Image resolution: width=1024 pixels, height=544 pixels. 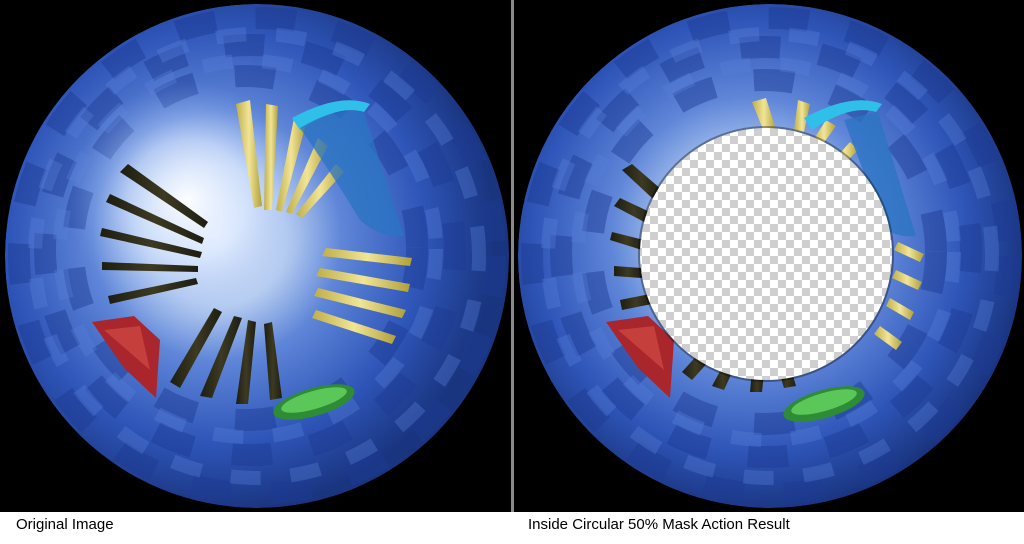 I want to click on panel-divider, so click(x=512, y=256).